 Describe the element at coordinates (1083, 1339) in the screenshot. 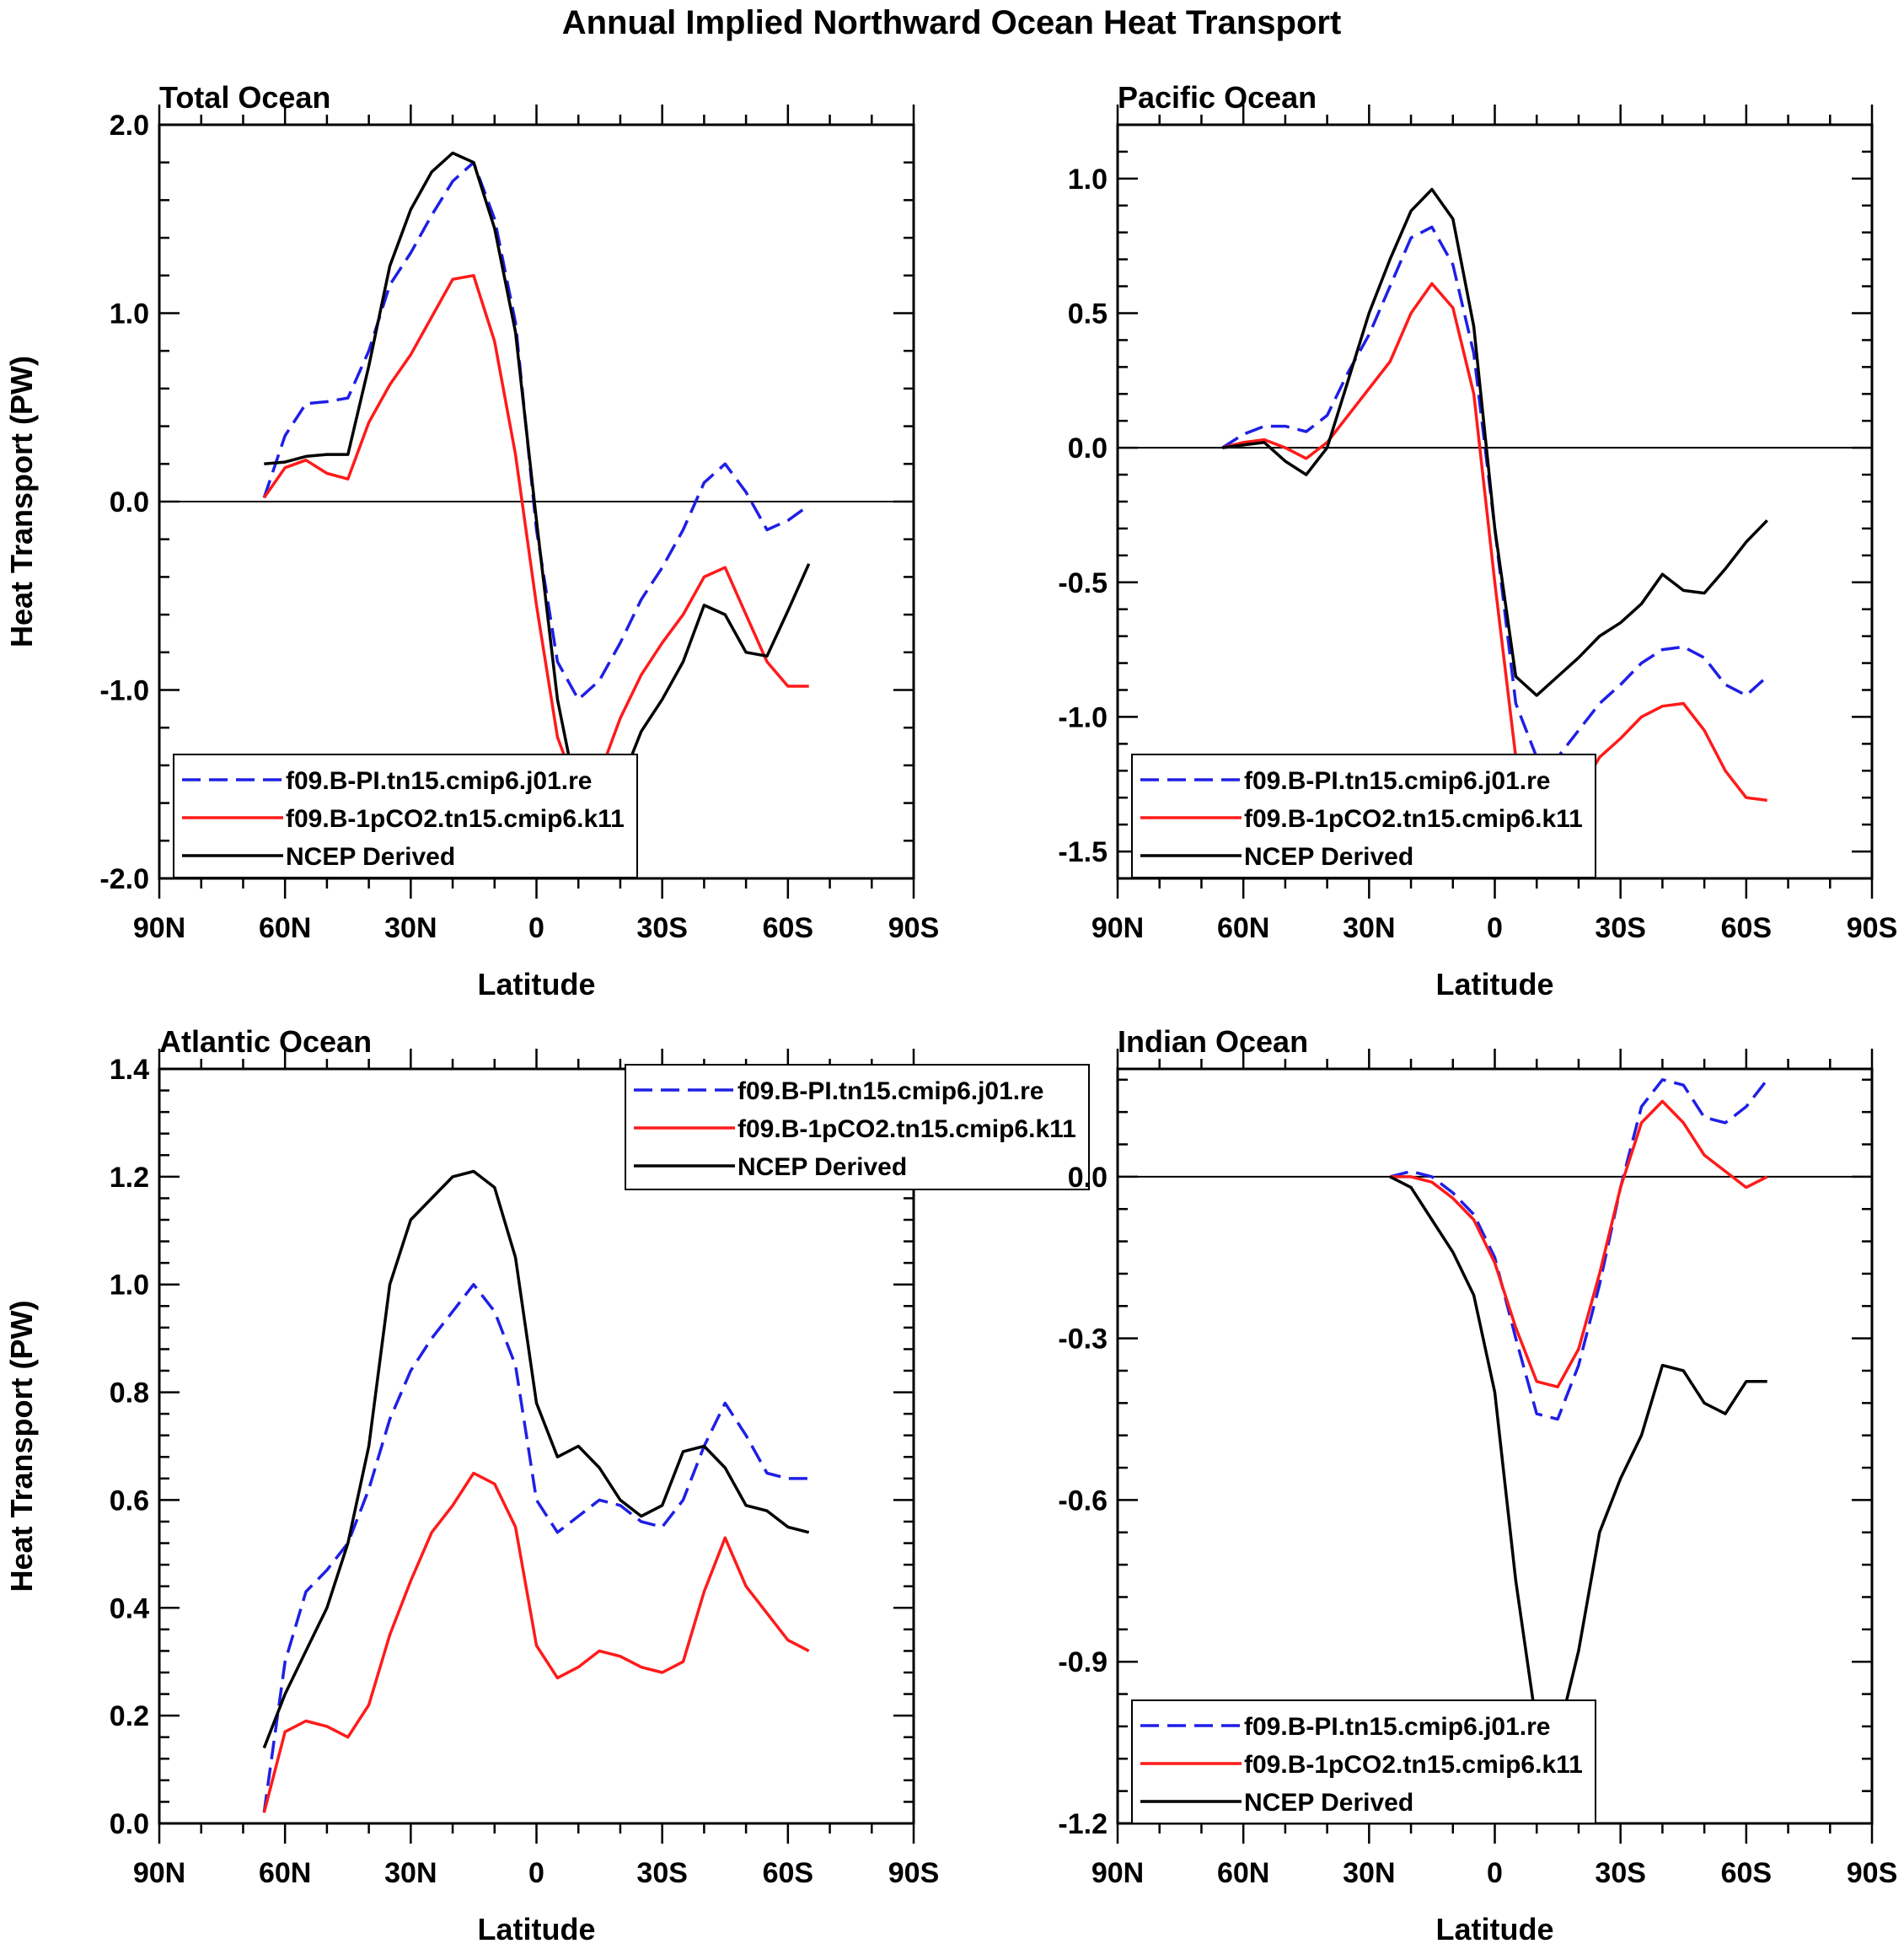

I see `y-tick-label: -0.3` at that location.